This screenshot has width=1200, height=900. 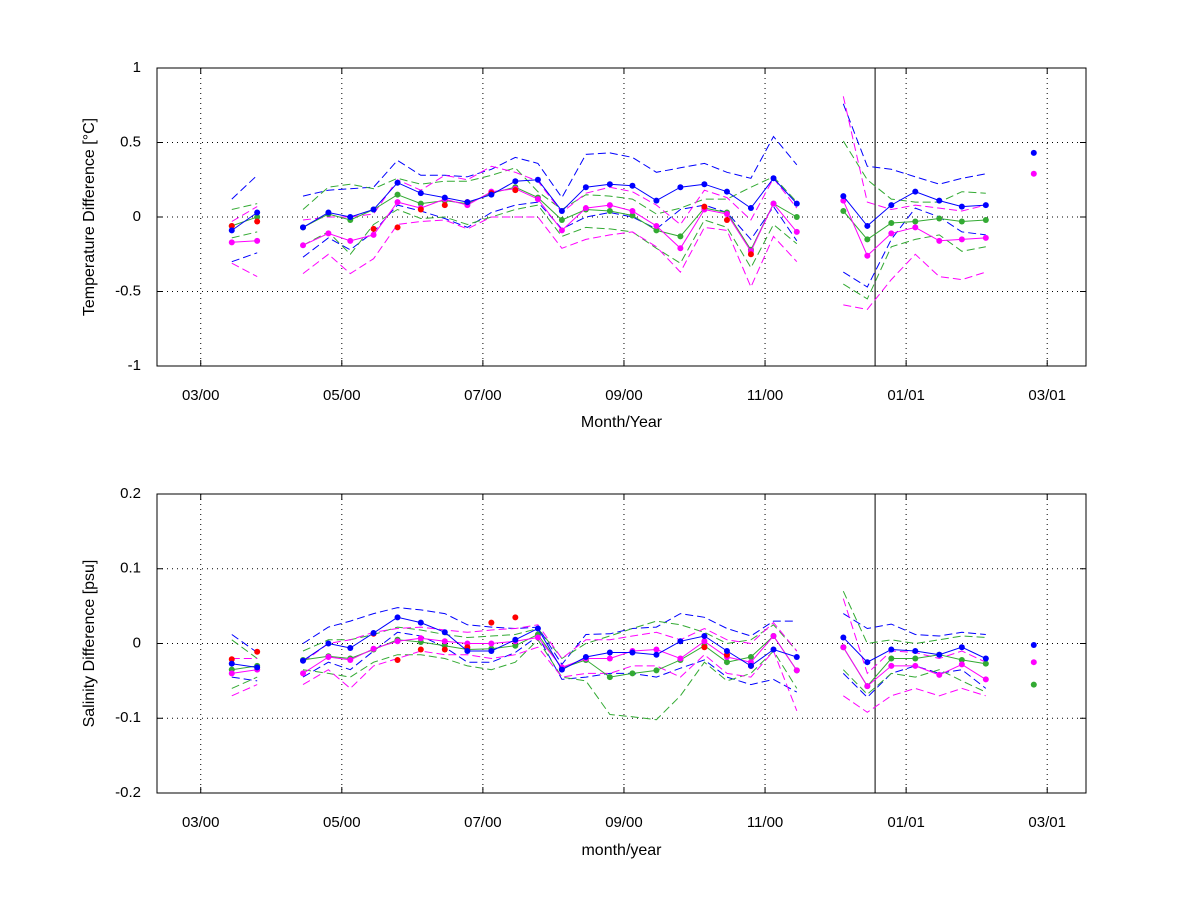 What do you see at coordinates (128, 717) in the screenshot?
I see `y-tick-label: -0.1` at bounding box center [128, 717].